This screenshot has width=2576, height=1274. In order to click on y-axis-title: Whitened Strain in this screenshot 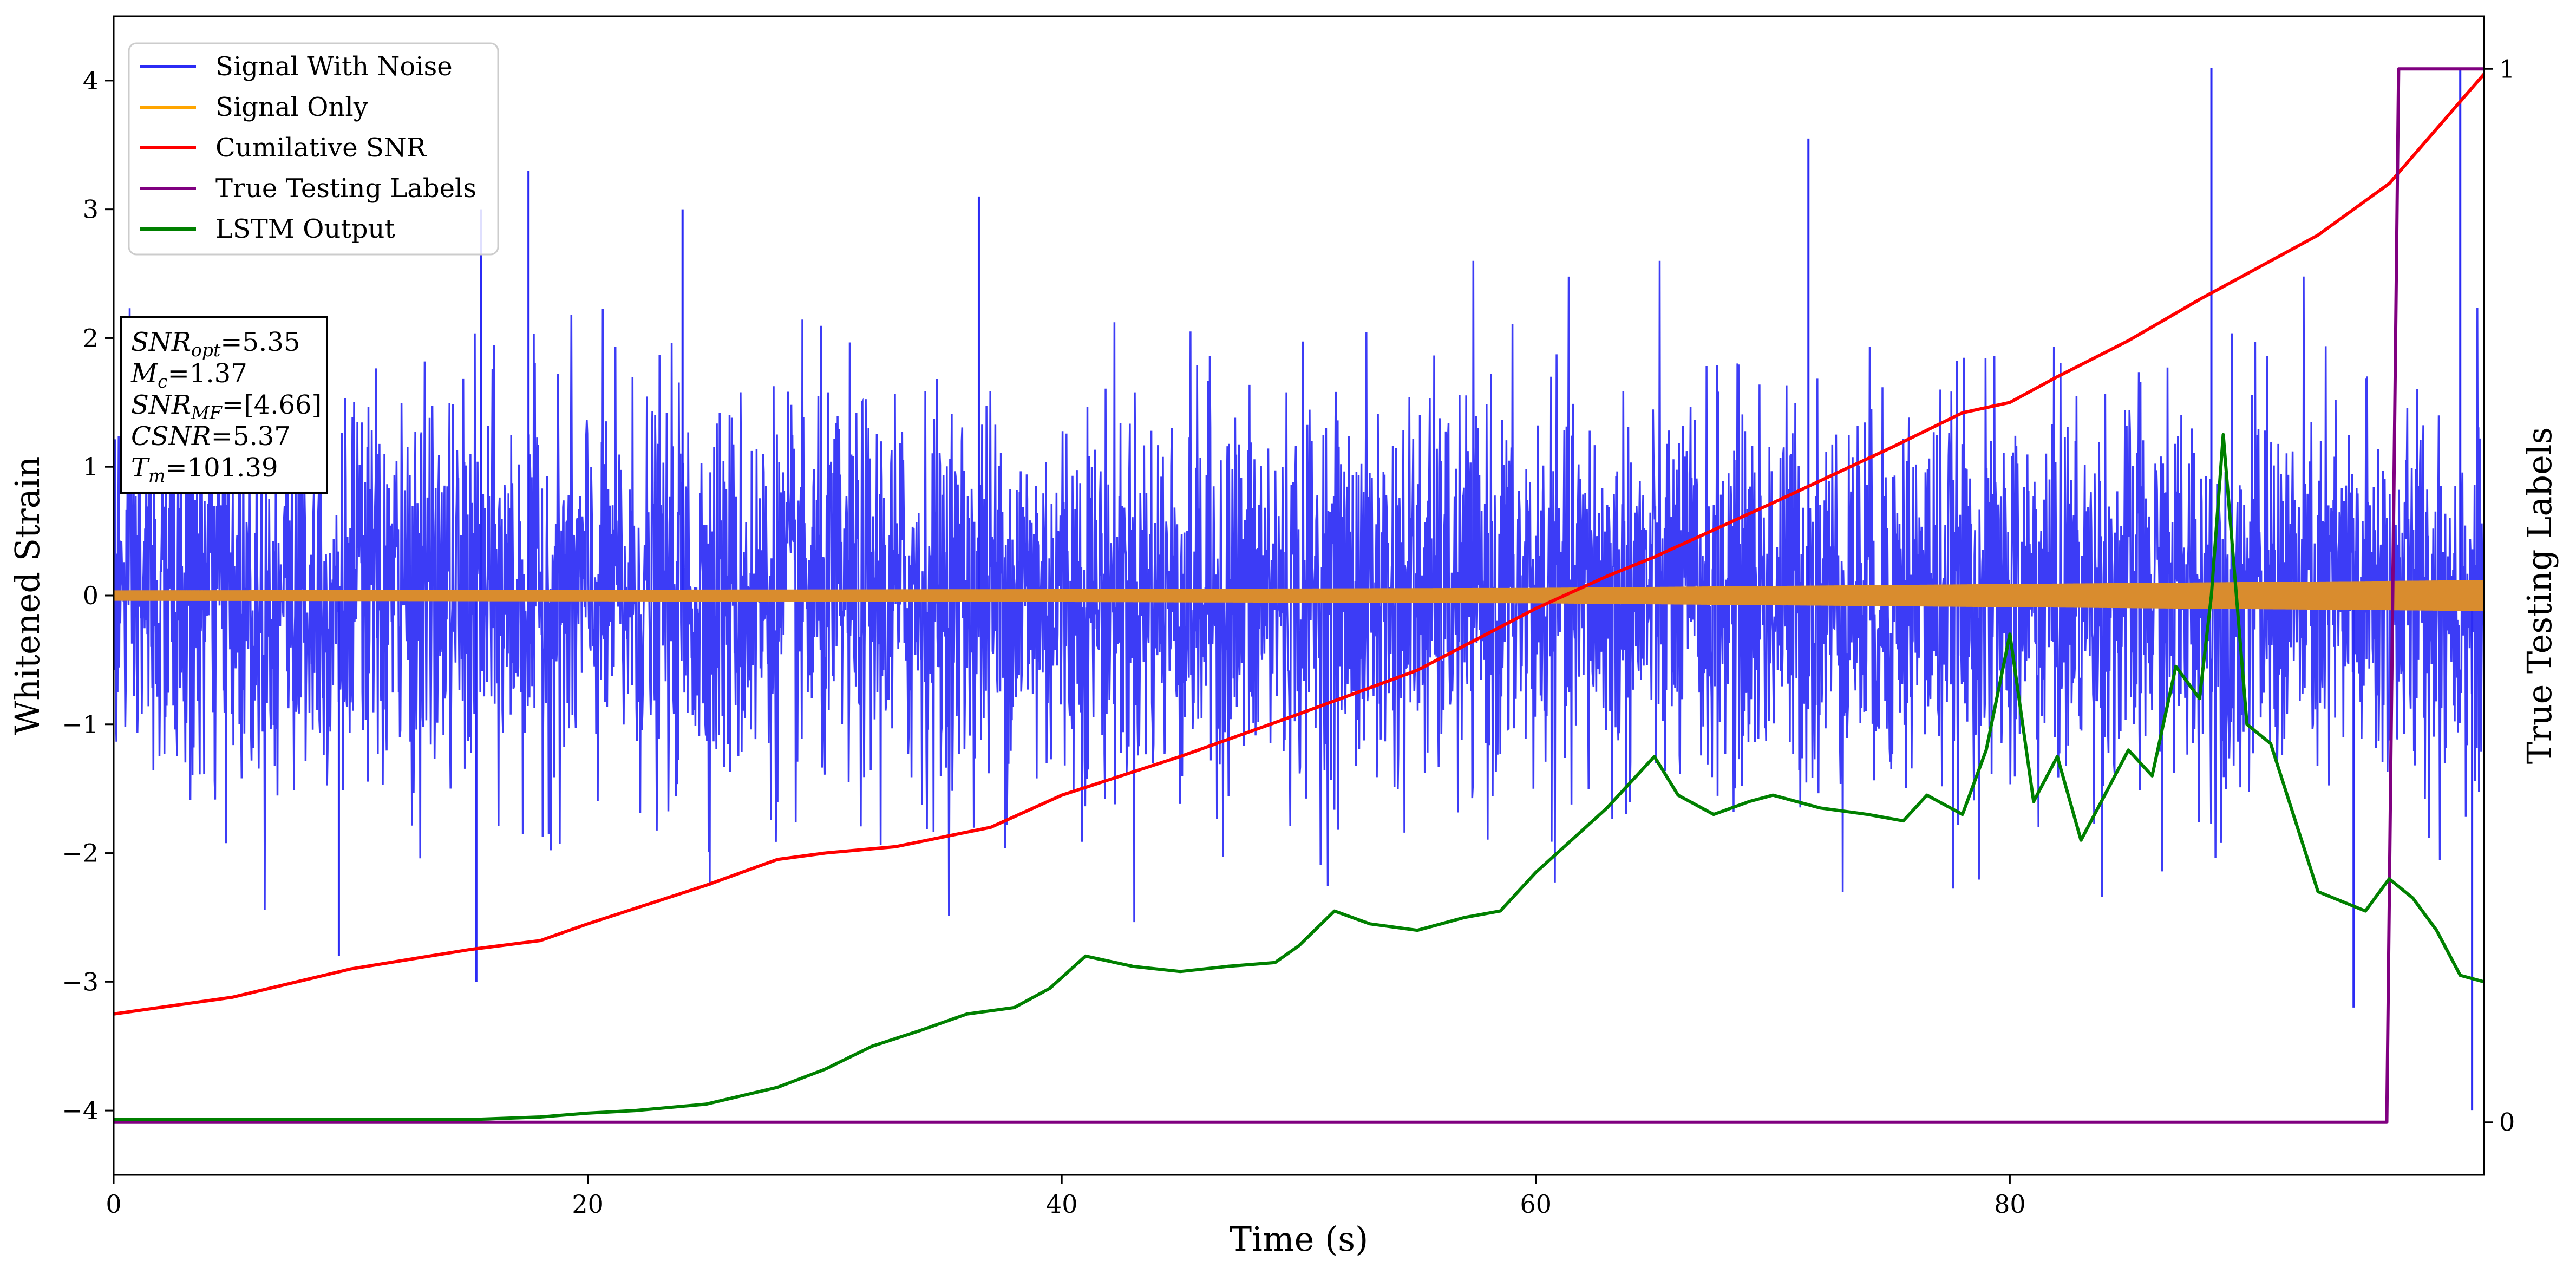, I will do `click(28, 595)`.